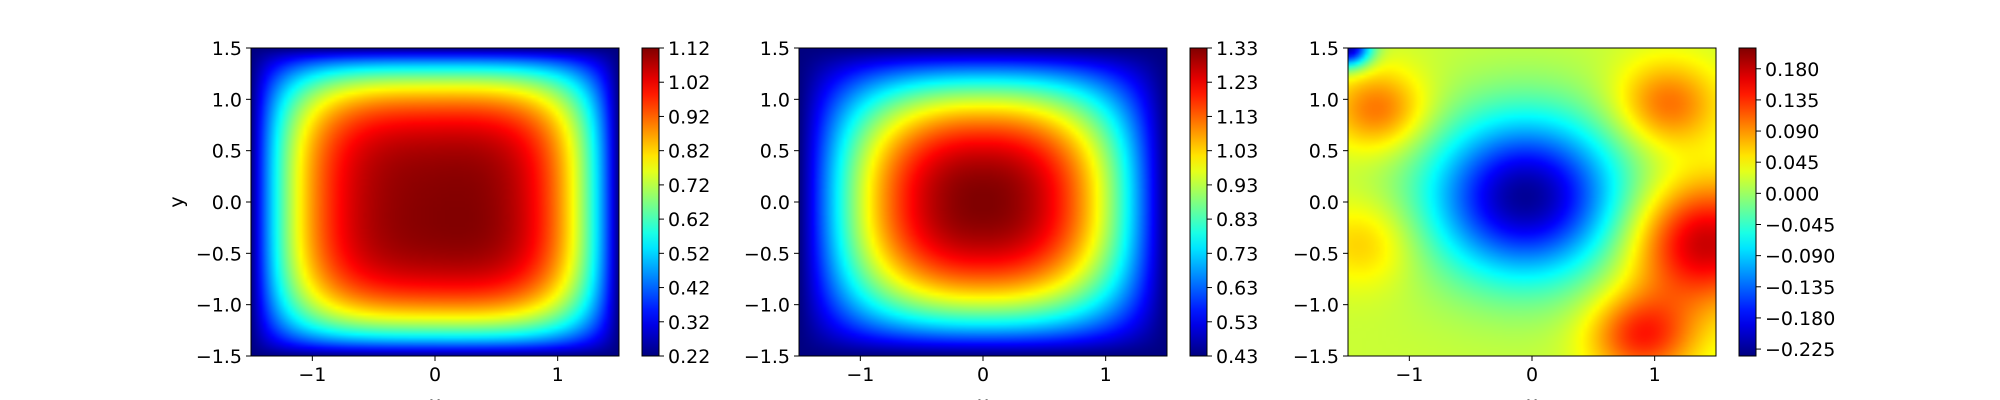 Image resolution: width=2000 pixels, height=400 pixels. What do you see at coordinates (1237, 152) in the screenshot?
I see `colorbar-tick-label: 1.03` at bounding box center [1237, 152].